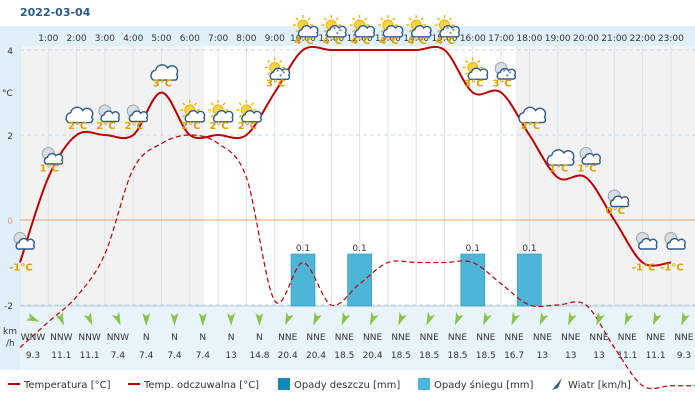  I want to click on wind-speed: 11.1, so click(61, 356).